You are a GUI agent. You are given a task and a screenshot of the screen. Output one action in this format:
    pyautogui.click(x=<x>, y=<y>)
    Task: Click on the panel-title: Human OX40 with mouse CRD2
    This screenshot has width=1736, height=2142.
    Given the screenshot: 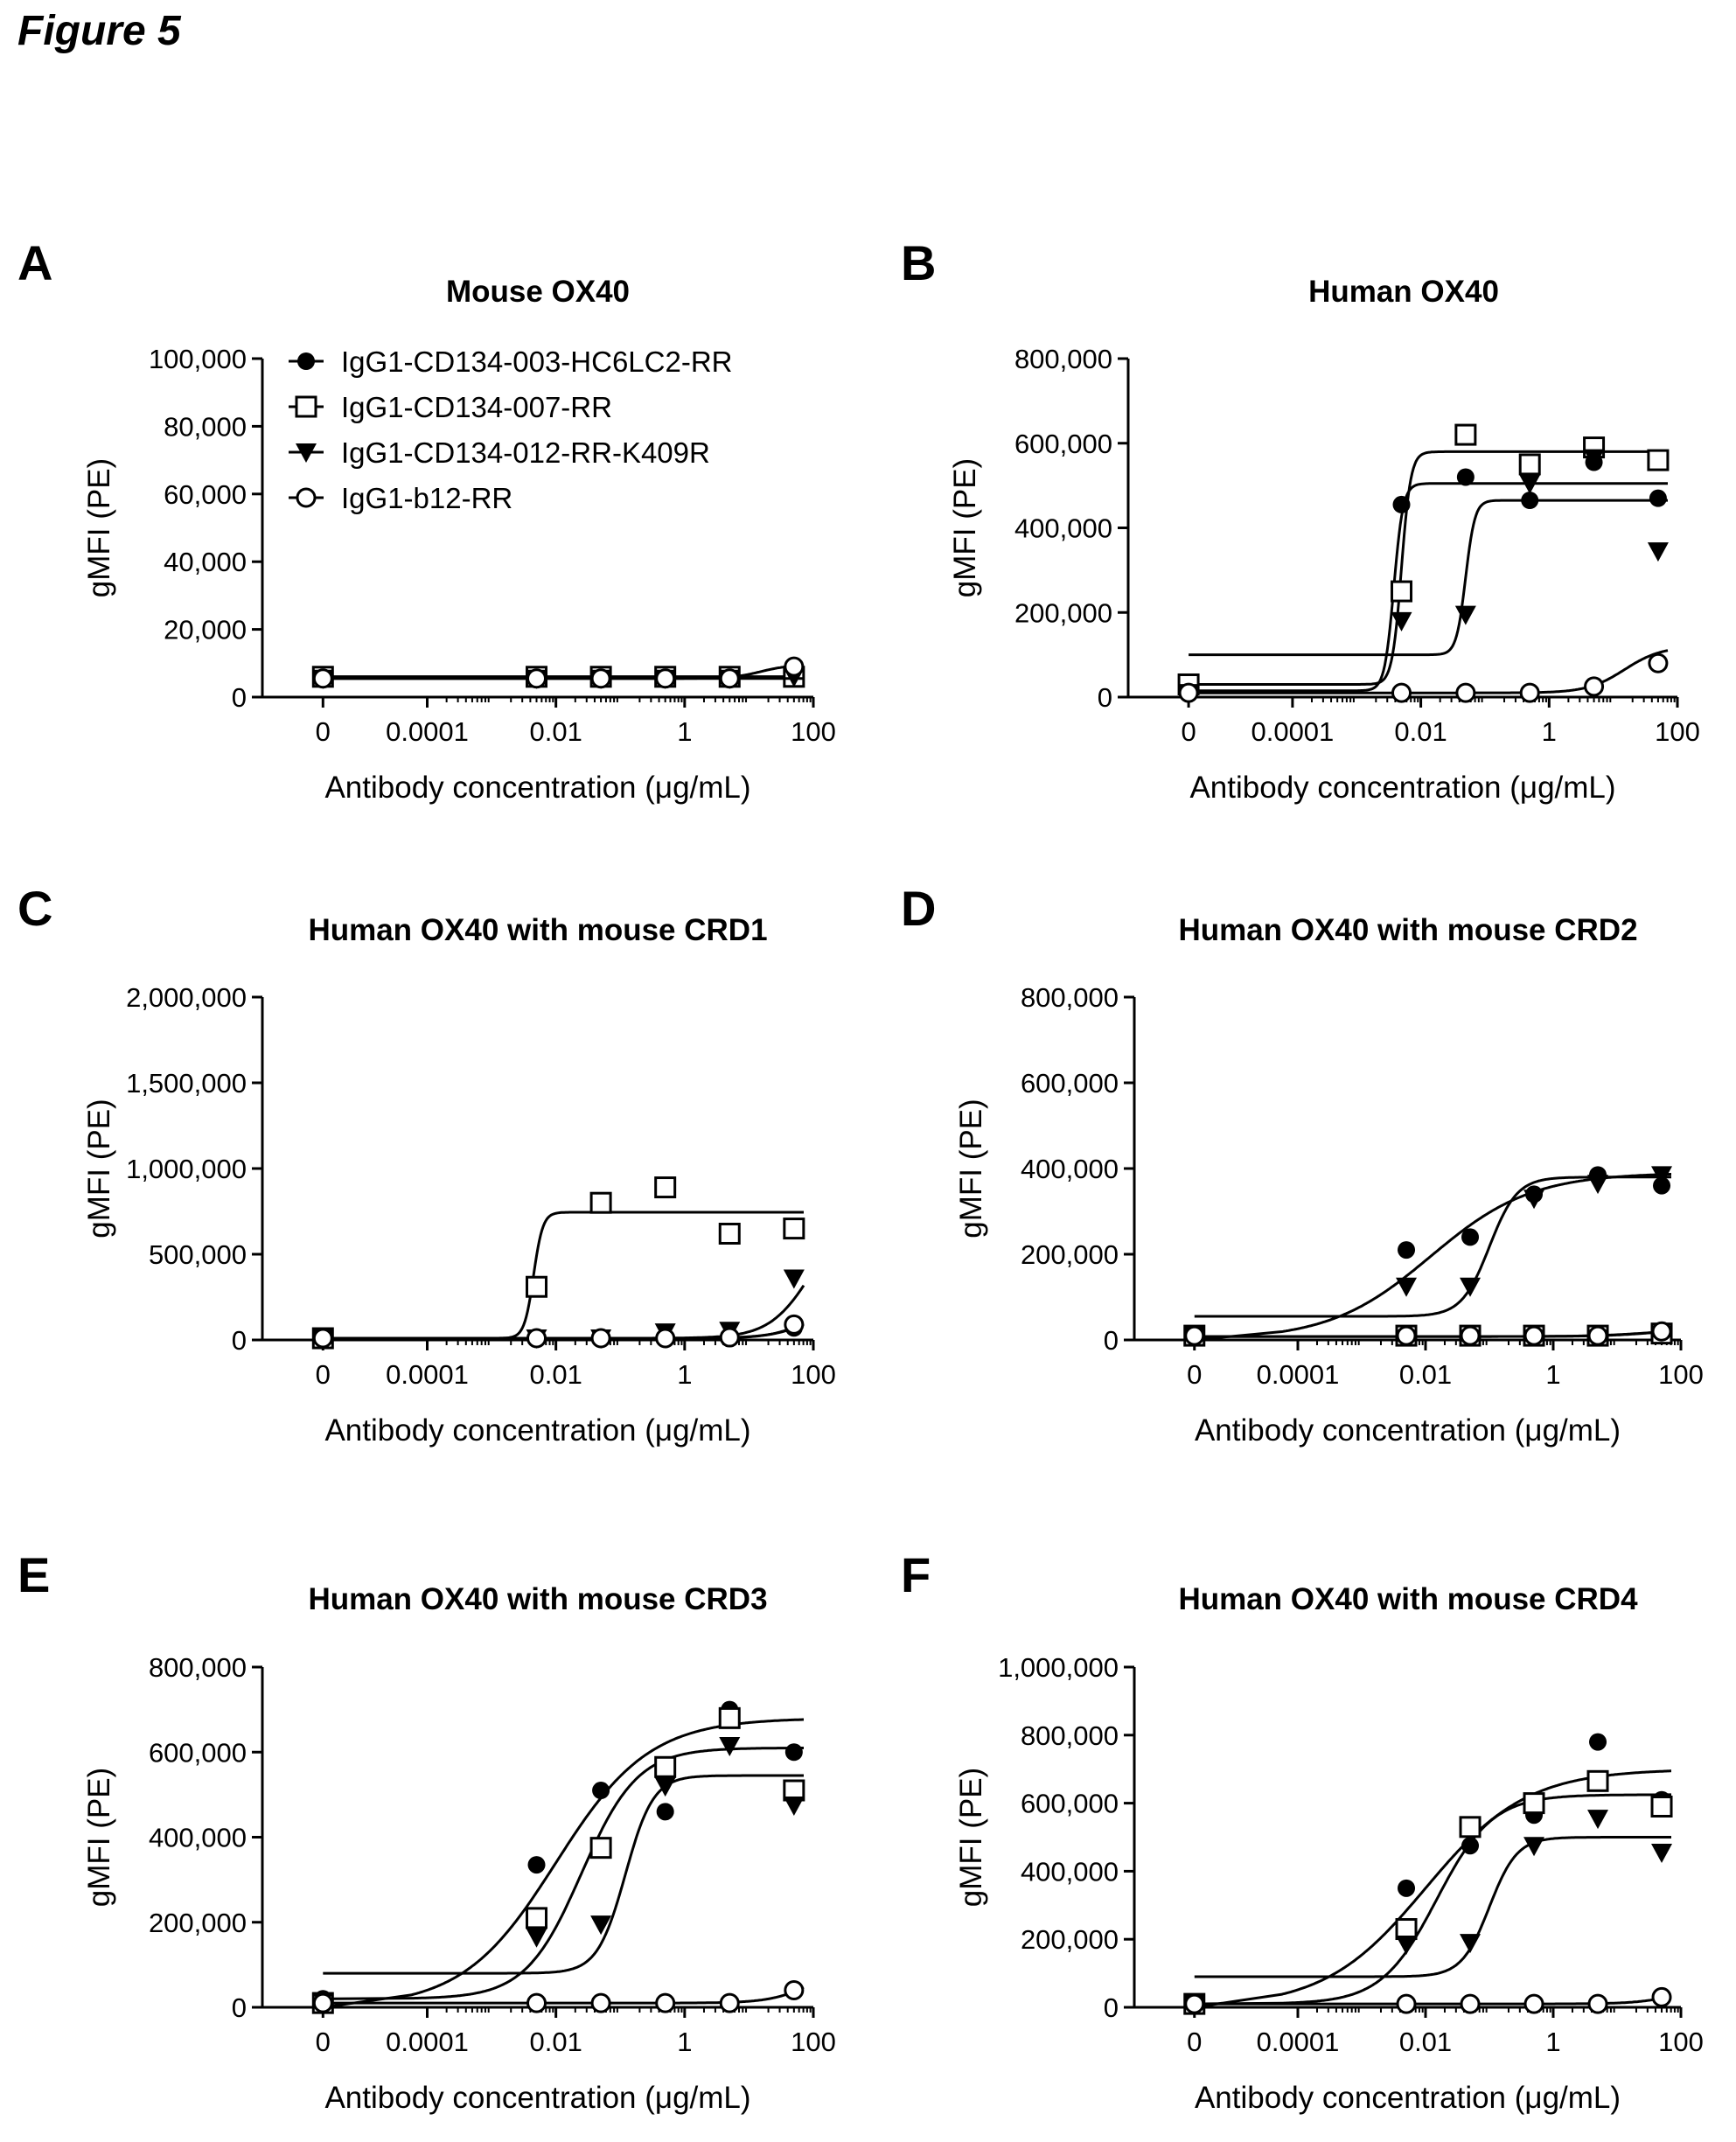 What is the action you would take?
    pyautogui.click(x=1407, y=930)
    